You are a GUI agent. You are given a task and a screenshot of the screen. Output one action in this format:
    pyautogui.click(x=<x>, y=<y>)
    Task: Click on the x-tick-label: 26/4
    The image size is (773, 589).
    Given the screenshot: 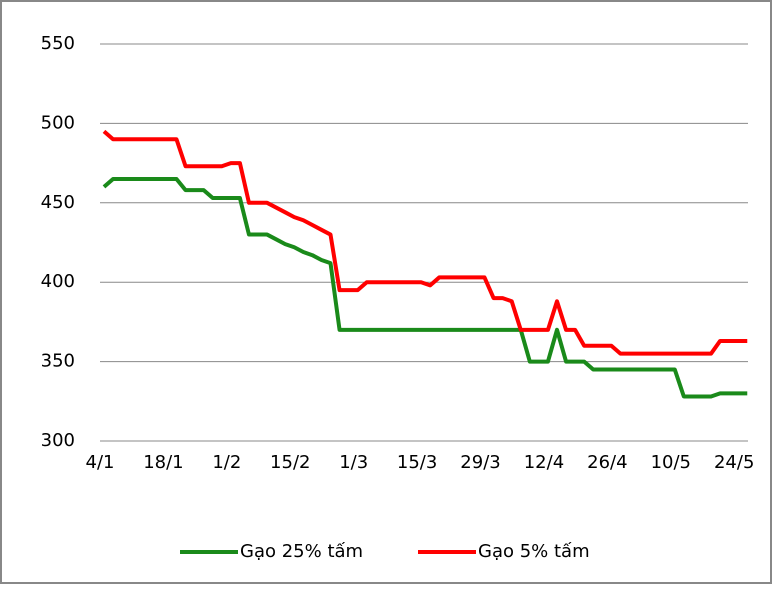 What is the action you would take?
    pyautogui.click(x=607, y=462)
    